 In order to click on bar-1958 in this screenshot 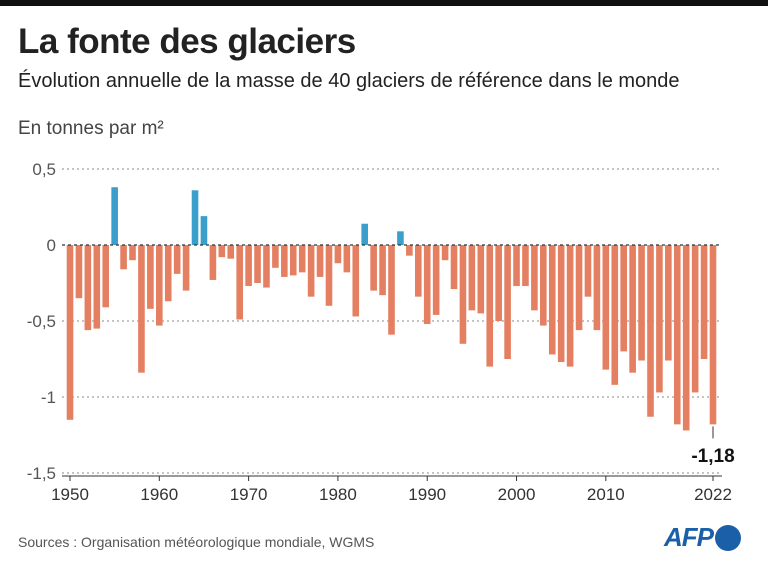, I will do `click(141, 309)`.